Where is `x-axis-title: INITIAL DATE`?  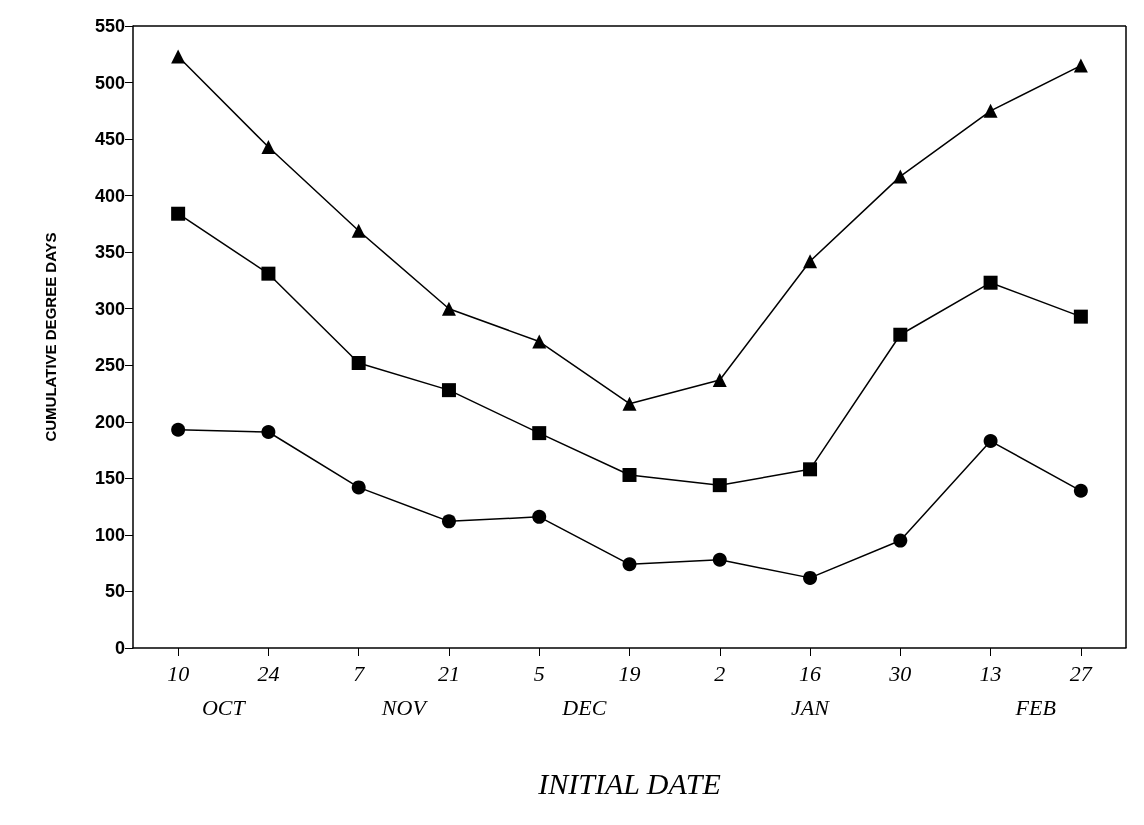
x-axis-title: INITIAL DATE is located at coordinates (629, 783).